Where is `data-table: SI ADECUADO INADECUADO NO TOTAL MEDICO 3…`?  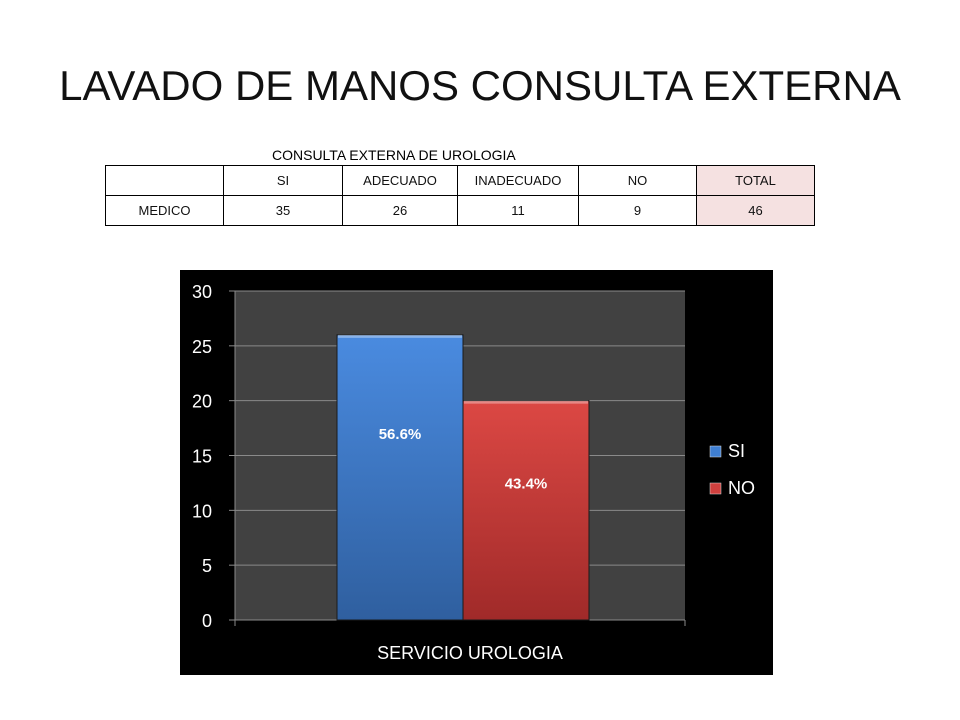 data-table: SI ADECUADO INADECUADO NO TOTAL MEDICO 3… is located at coordinates (460, 195).